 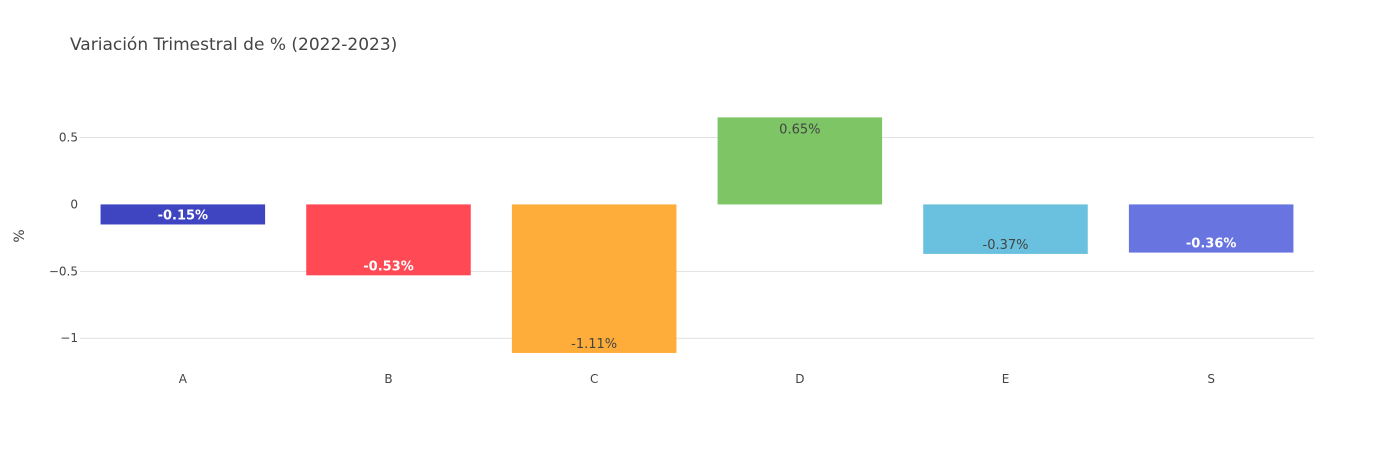 What do you see at coordinates (1005, 229) in the screenshot?
I see `bar-e` at bounding box center [1005, 229].